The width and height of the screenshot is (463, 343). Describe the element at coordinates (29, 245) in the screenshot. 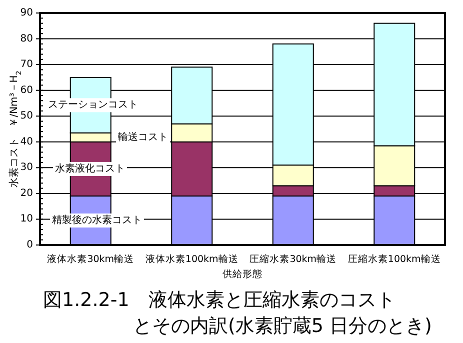

I see `y-tick-label: 0` at that location.